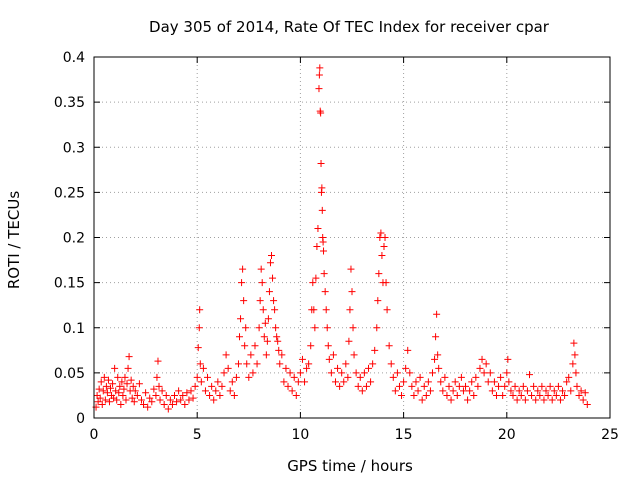 The image size is (640, 480). What do you see at coordinates (69, 103) in the screenshot?
I see `y-tick-label: 0.35` at bounding box center [69, 103].